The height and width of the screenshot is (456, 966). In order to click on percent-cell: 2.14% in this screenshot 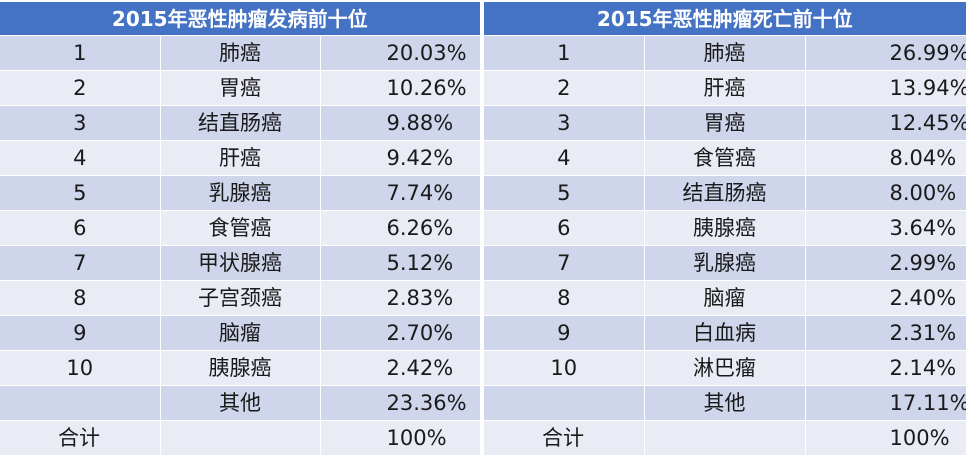, I will do `click(885, 368)`.